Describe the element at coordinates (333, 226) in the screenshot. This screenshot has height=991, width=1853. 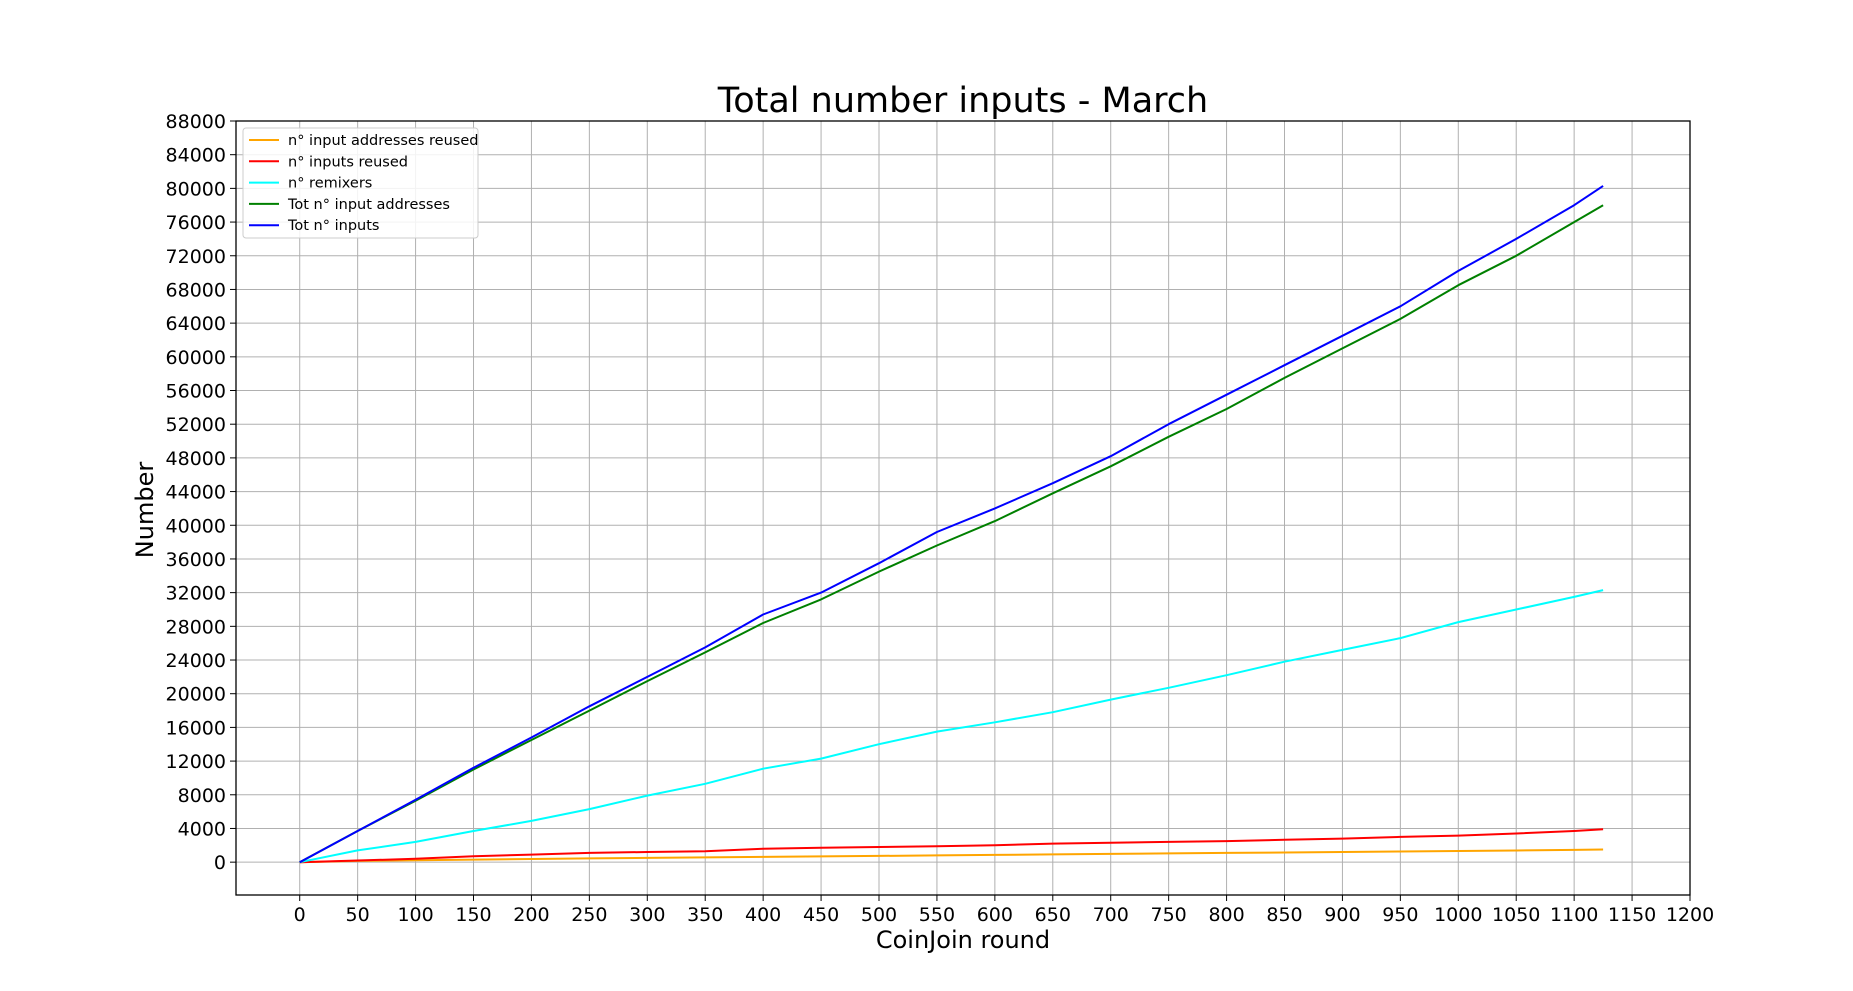
I see `legend-label: Tot n° inputs` at that location.